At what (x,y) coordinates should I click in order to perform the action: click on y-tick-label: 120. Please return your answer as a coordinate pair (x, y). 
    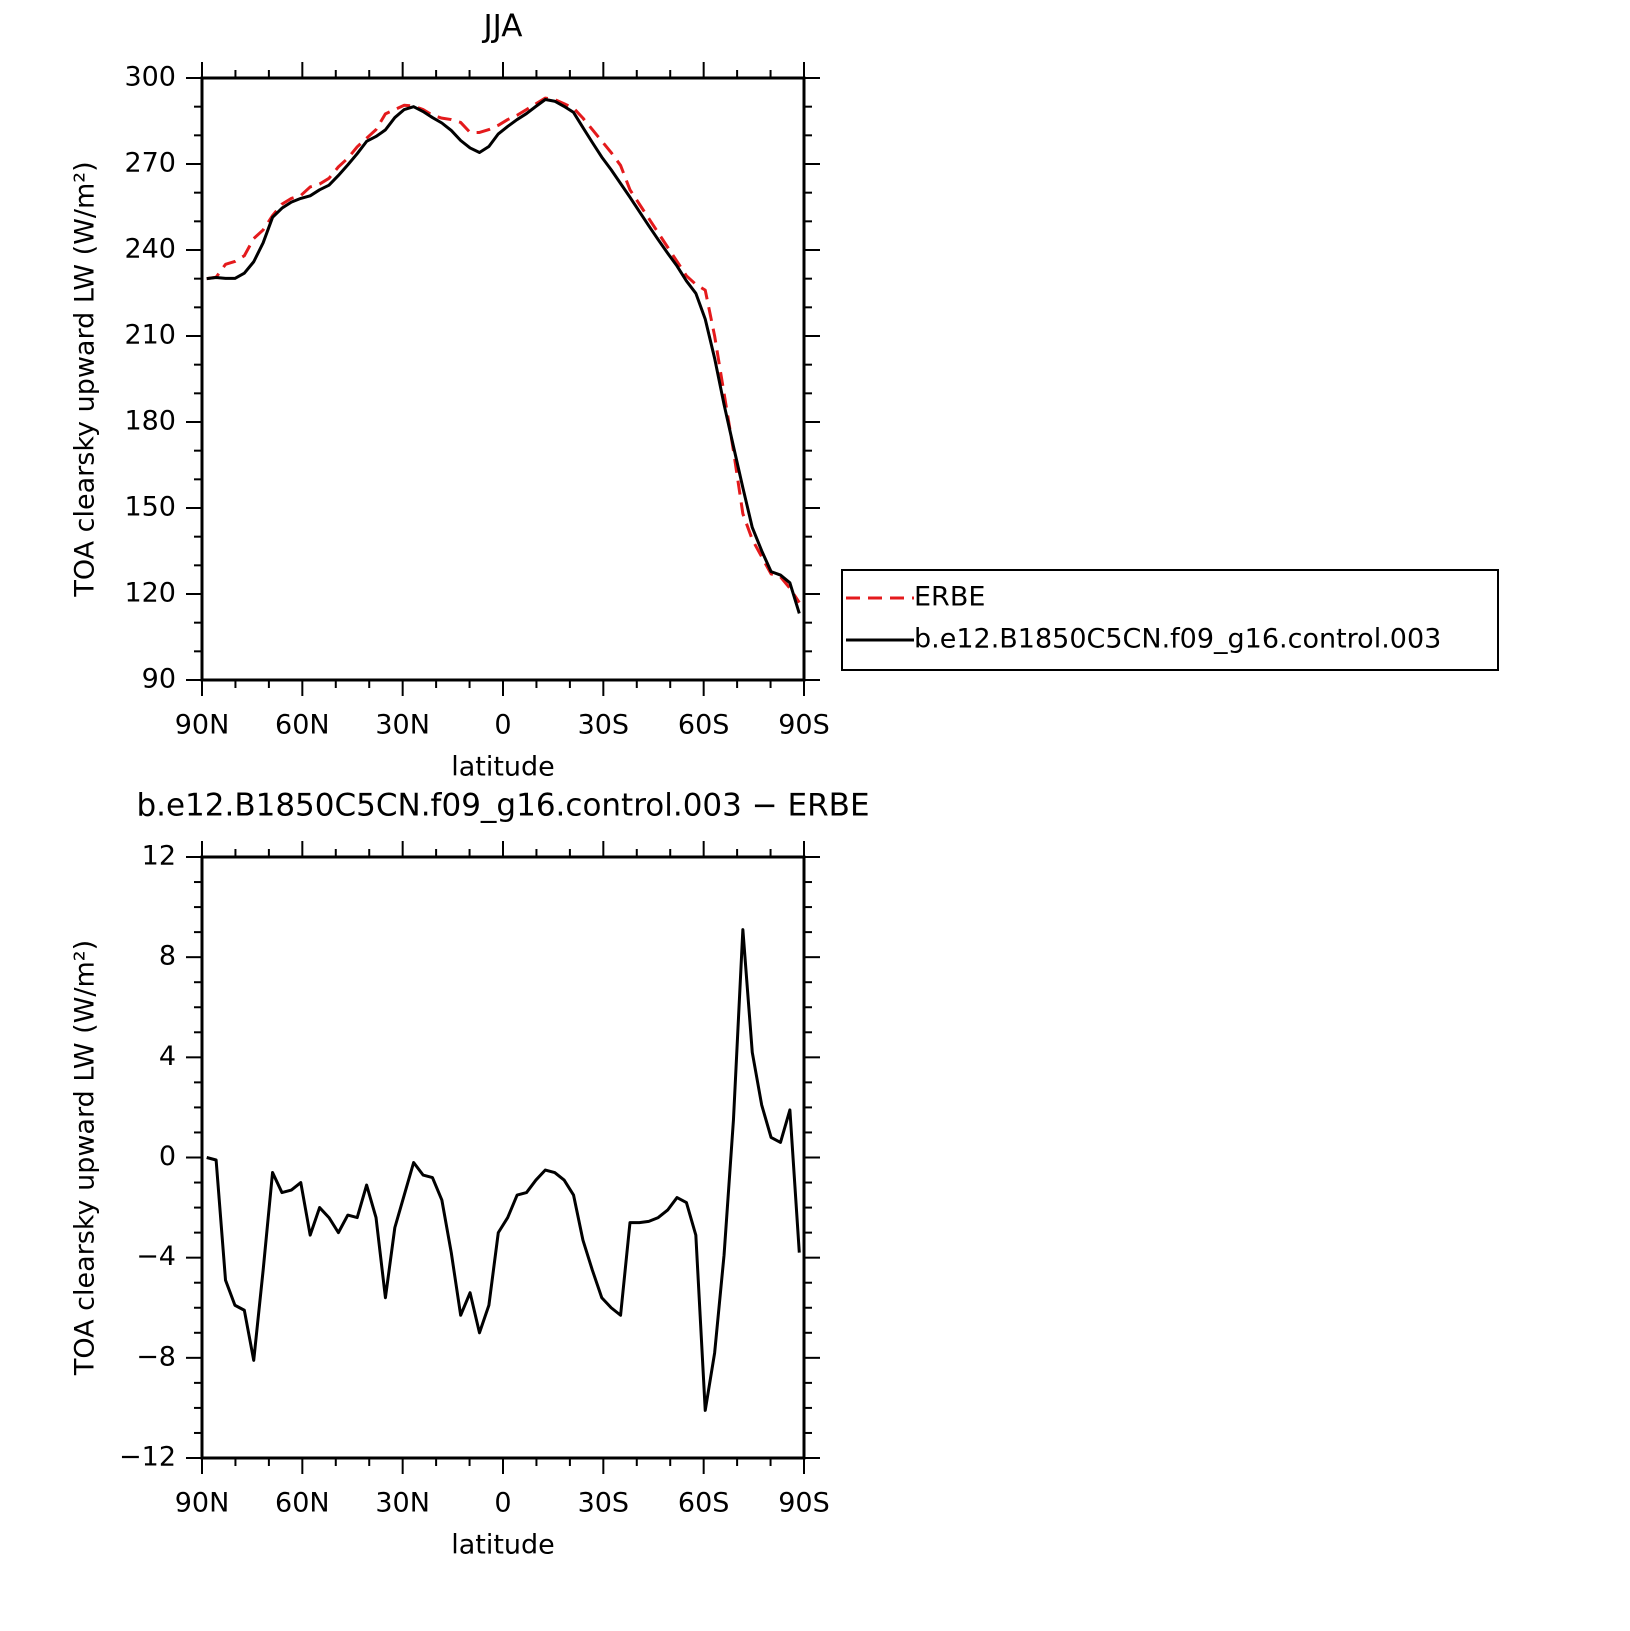
    Looking at the image, I should click on (150, 593).